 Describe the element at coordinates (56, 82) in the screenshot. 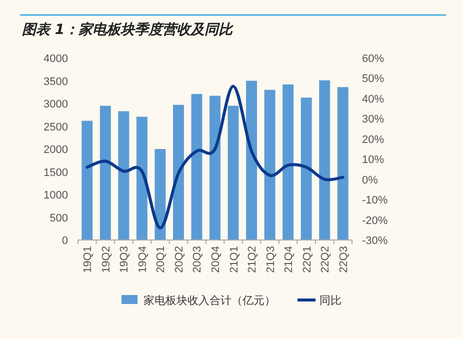

I see `y-tick-label: 3500` at that location.